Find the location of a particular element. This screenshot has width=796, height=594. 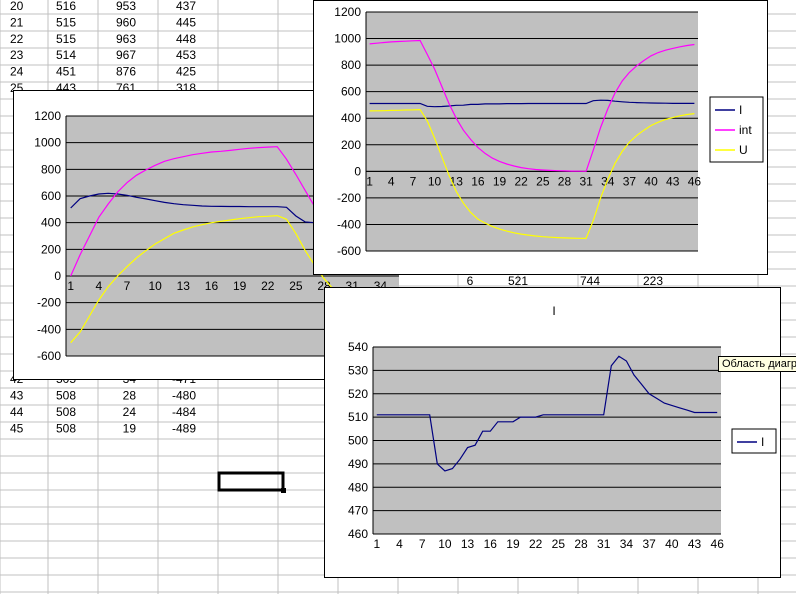

series-line-int is located at coordinates (532, 105).